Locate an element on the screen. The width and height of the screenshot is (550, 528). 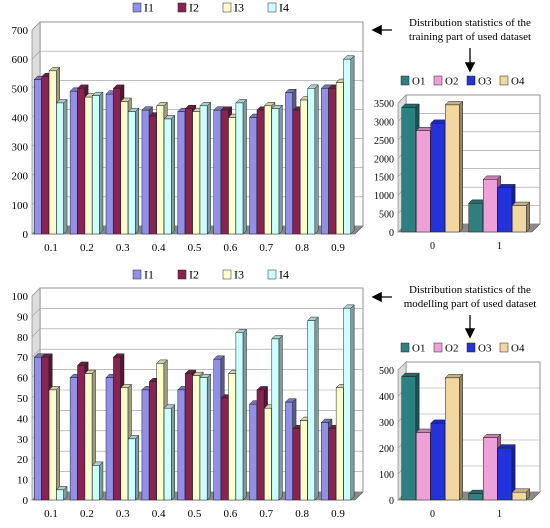
training-annotation-line1: Distribution statistics of the is located at coordinates (470, 23).